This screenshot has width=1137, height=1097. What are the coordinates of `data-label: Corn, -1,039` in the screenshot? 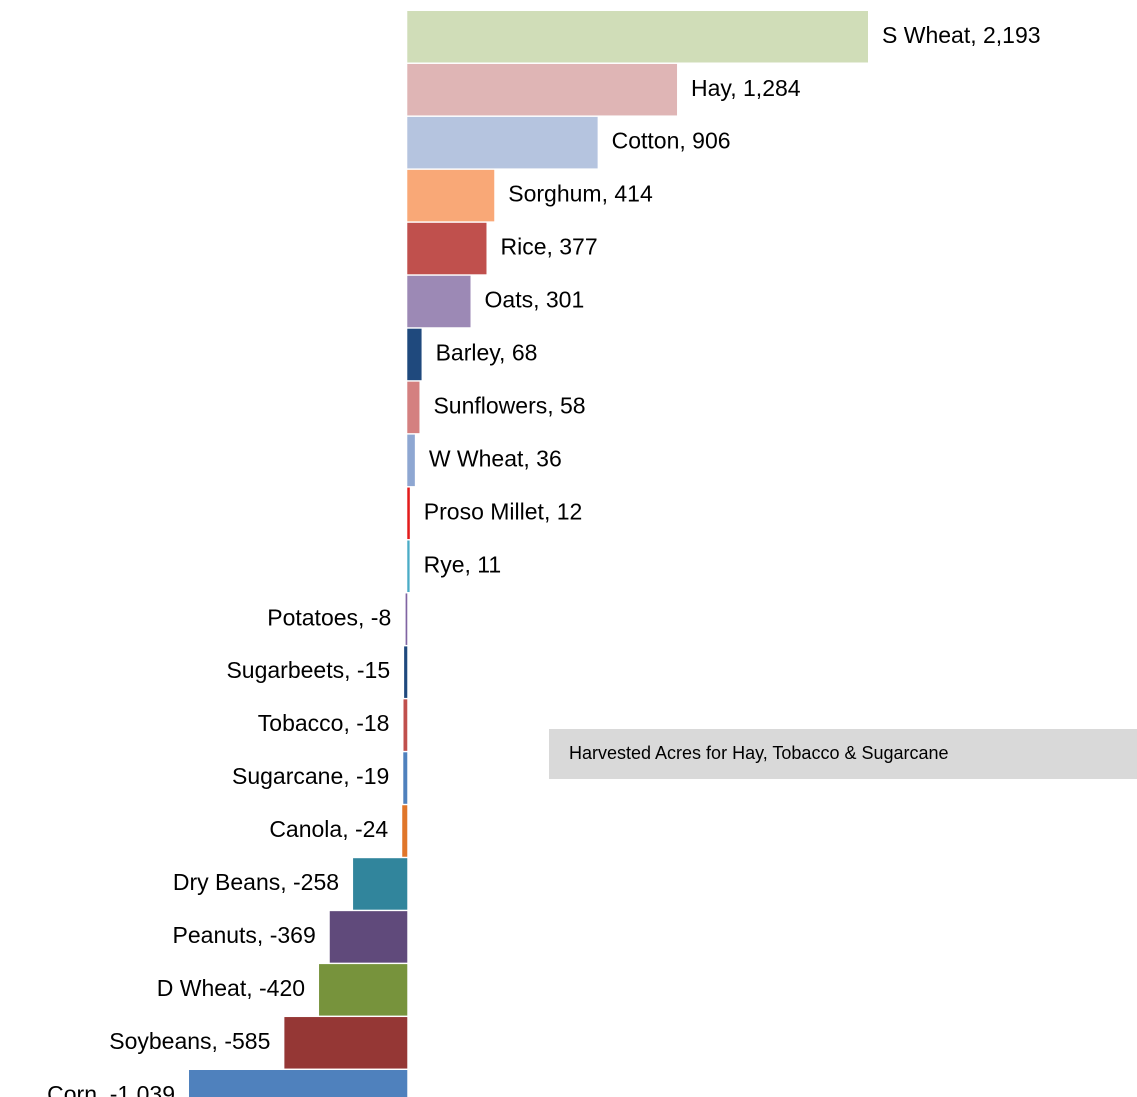 It's located at (111, 1089).